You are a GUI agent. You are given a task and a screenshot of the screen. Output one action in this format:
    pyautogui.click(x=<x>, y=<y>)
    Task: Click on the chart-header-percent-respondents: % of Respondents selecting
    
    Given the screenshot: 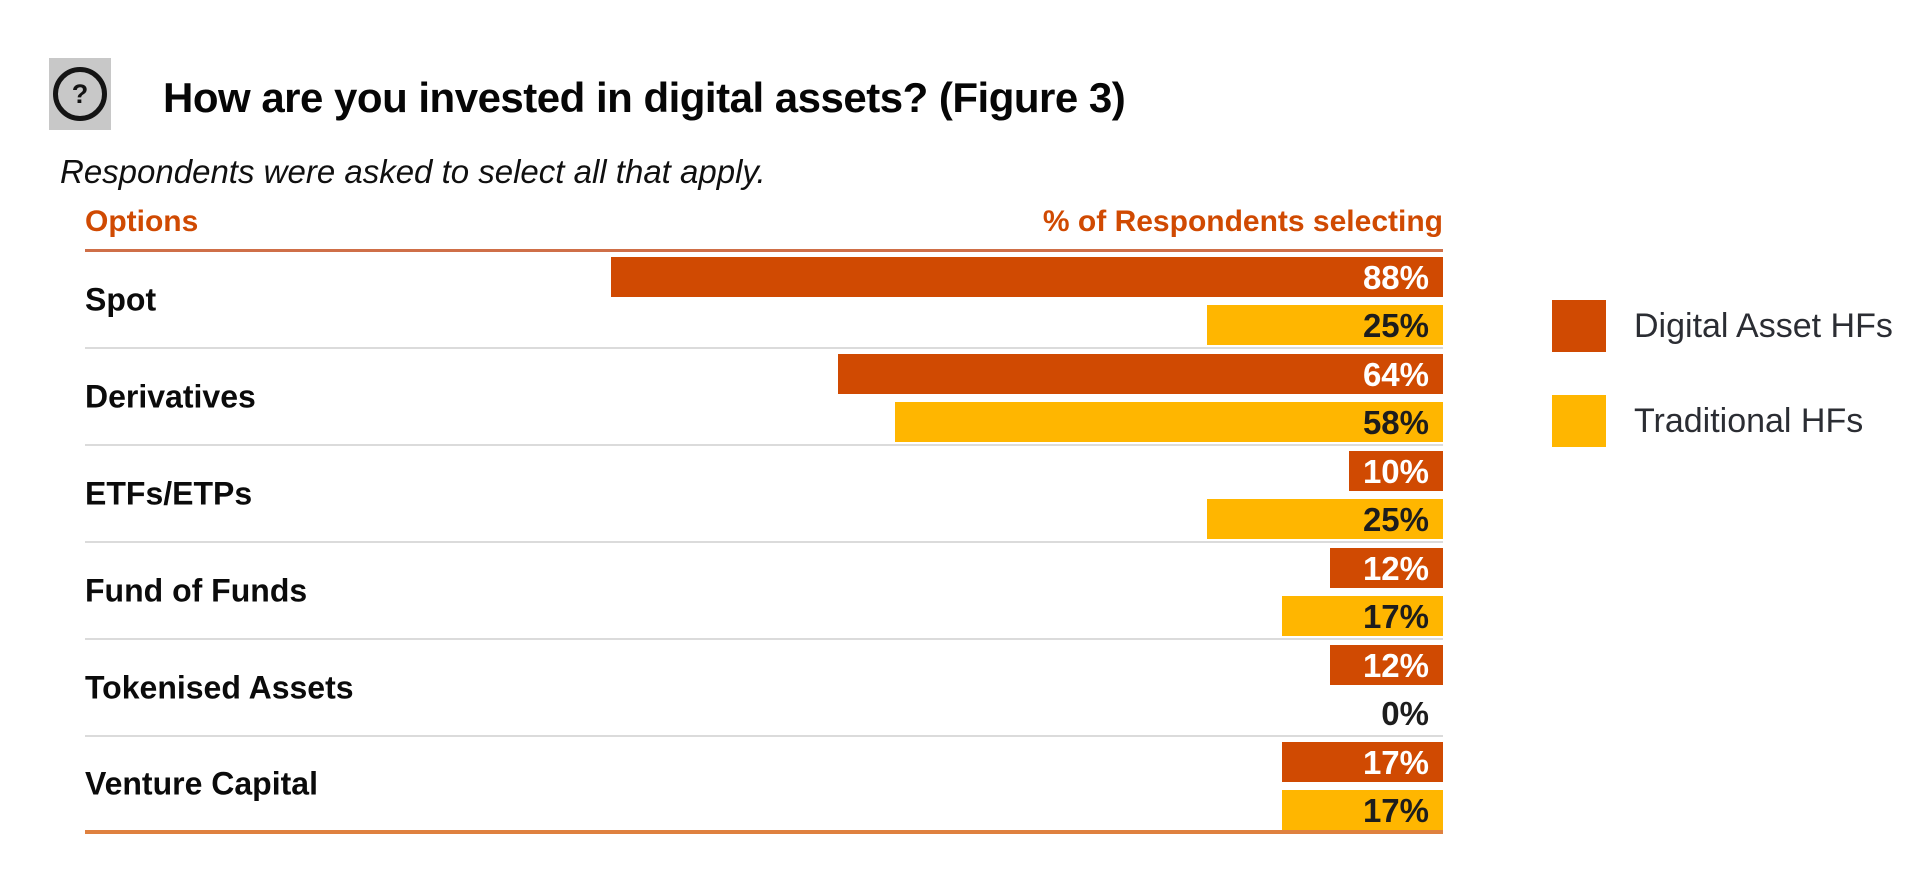 What is the action you would take?
    pyautogui.click(x=1242, y=221)
    